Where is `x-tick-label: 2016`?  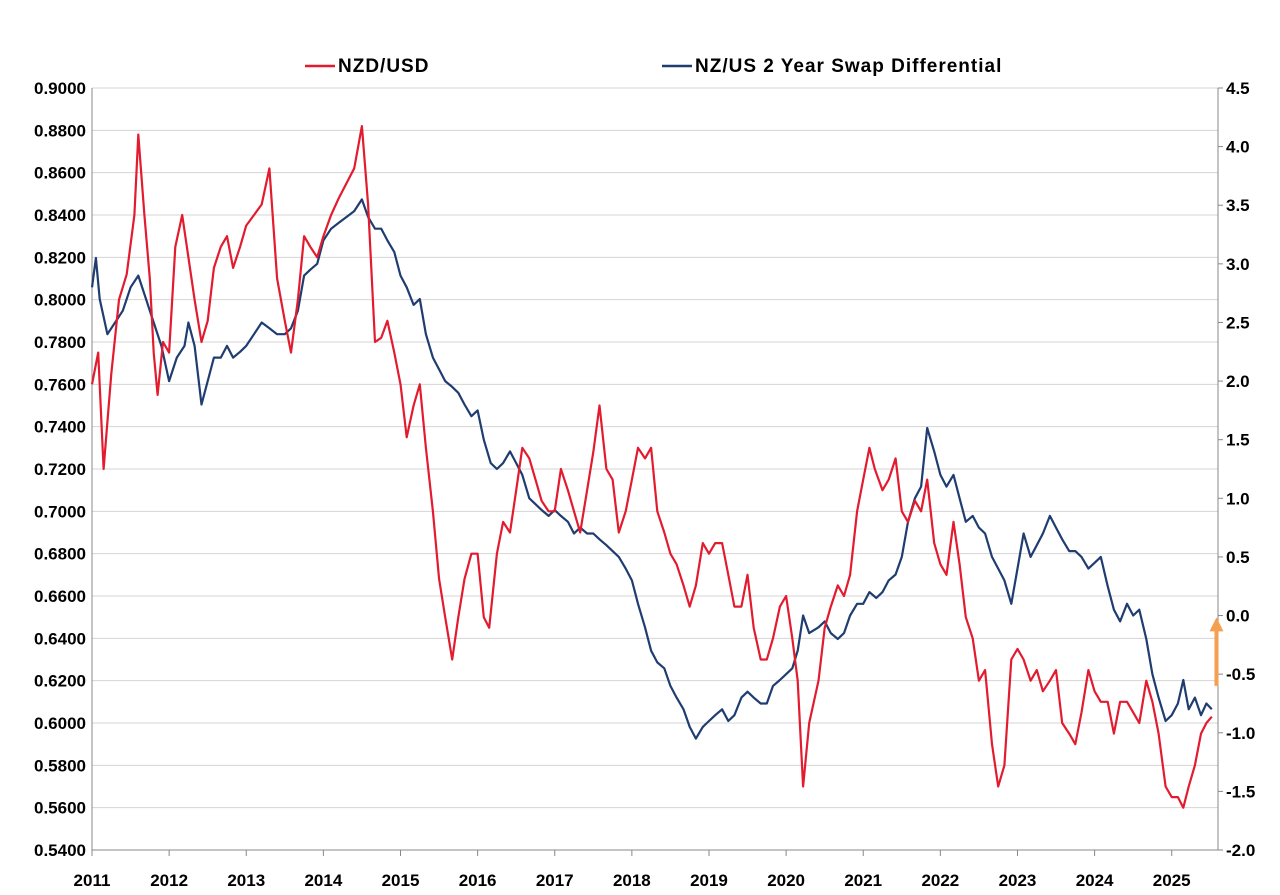 x-tick-label: 2016 is located at coordinates (478, 880).